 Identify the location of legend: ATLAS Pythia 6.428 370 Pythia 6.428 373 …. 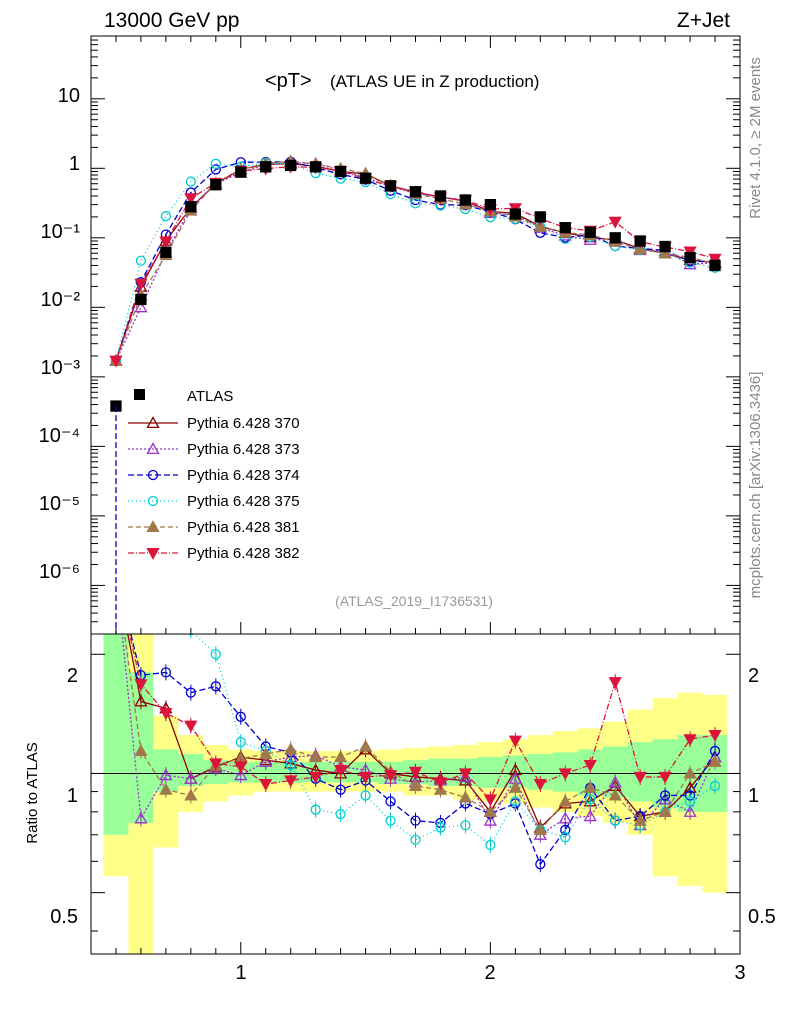
(214, 475).